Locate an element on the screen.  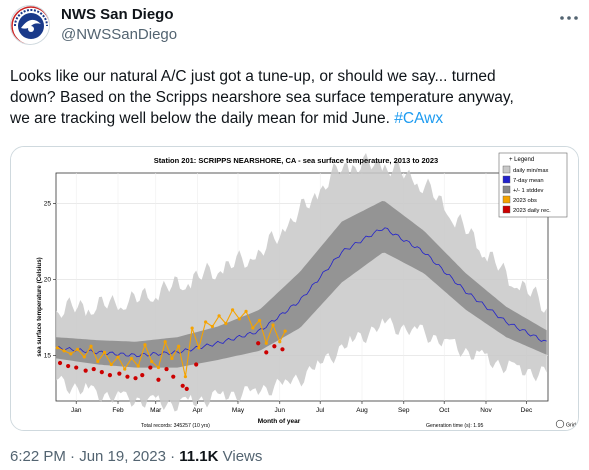
x-tick-label: Jul is located at coordinates (320, 410).